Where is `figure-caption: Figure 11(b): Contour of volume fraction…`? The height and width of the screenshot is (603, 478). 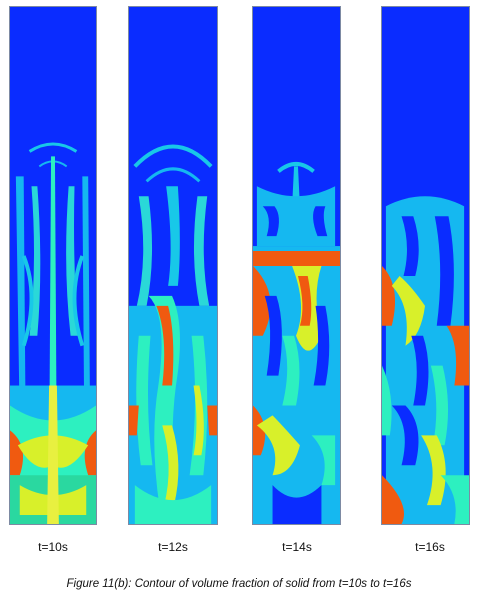
figure-caption: Figure 11(b): Contour of volume fraction… is located at coordinates (239, 584).